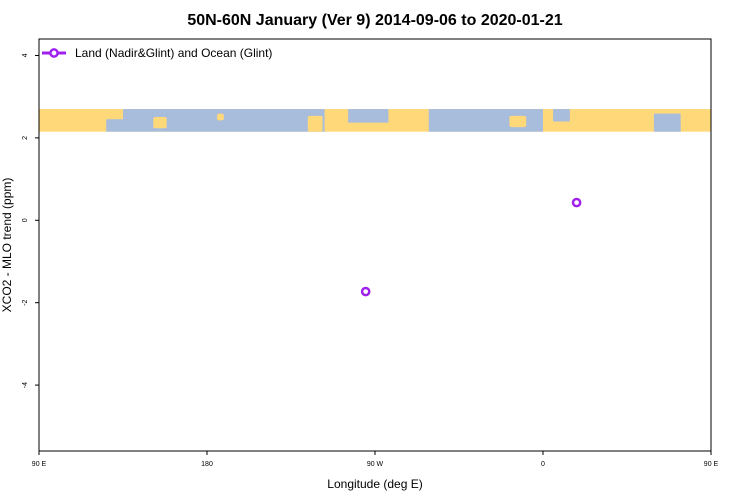 This screenshot has width=750, height=500. I want to click on world-map-strip, so click(375, 120).